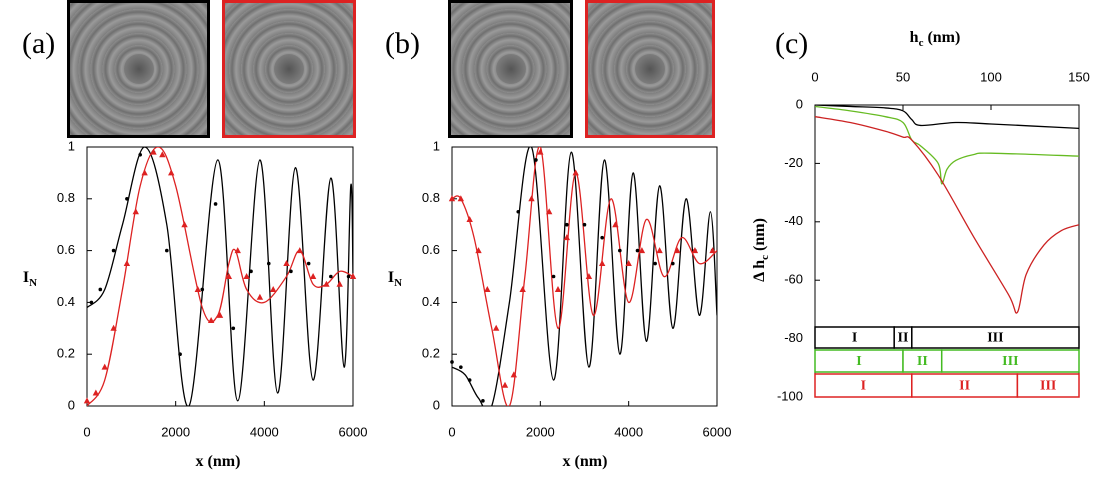 This screenshot has width=1094, height=479. I want to click on y-tick-label: -20, so click(793, 162).